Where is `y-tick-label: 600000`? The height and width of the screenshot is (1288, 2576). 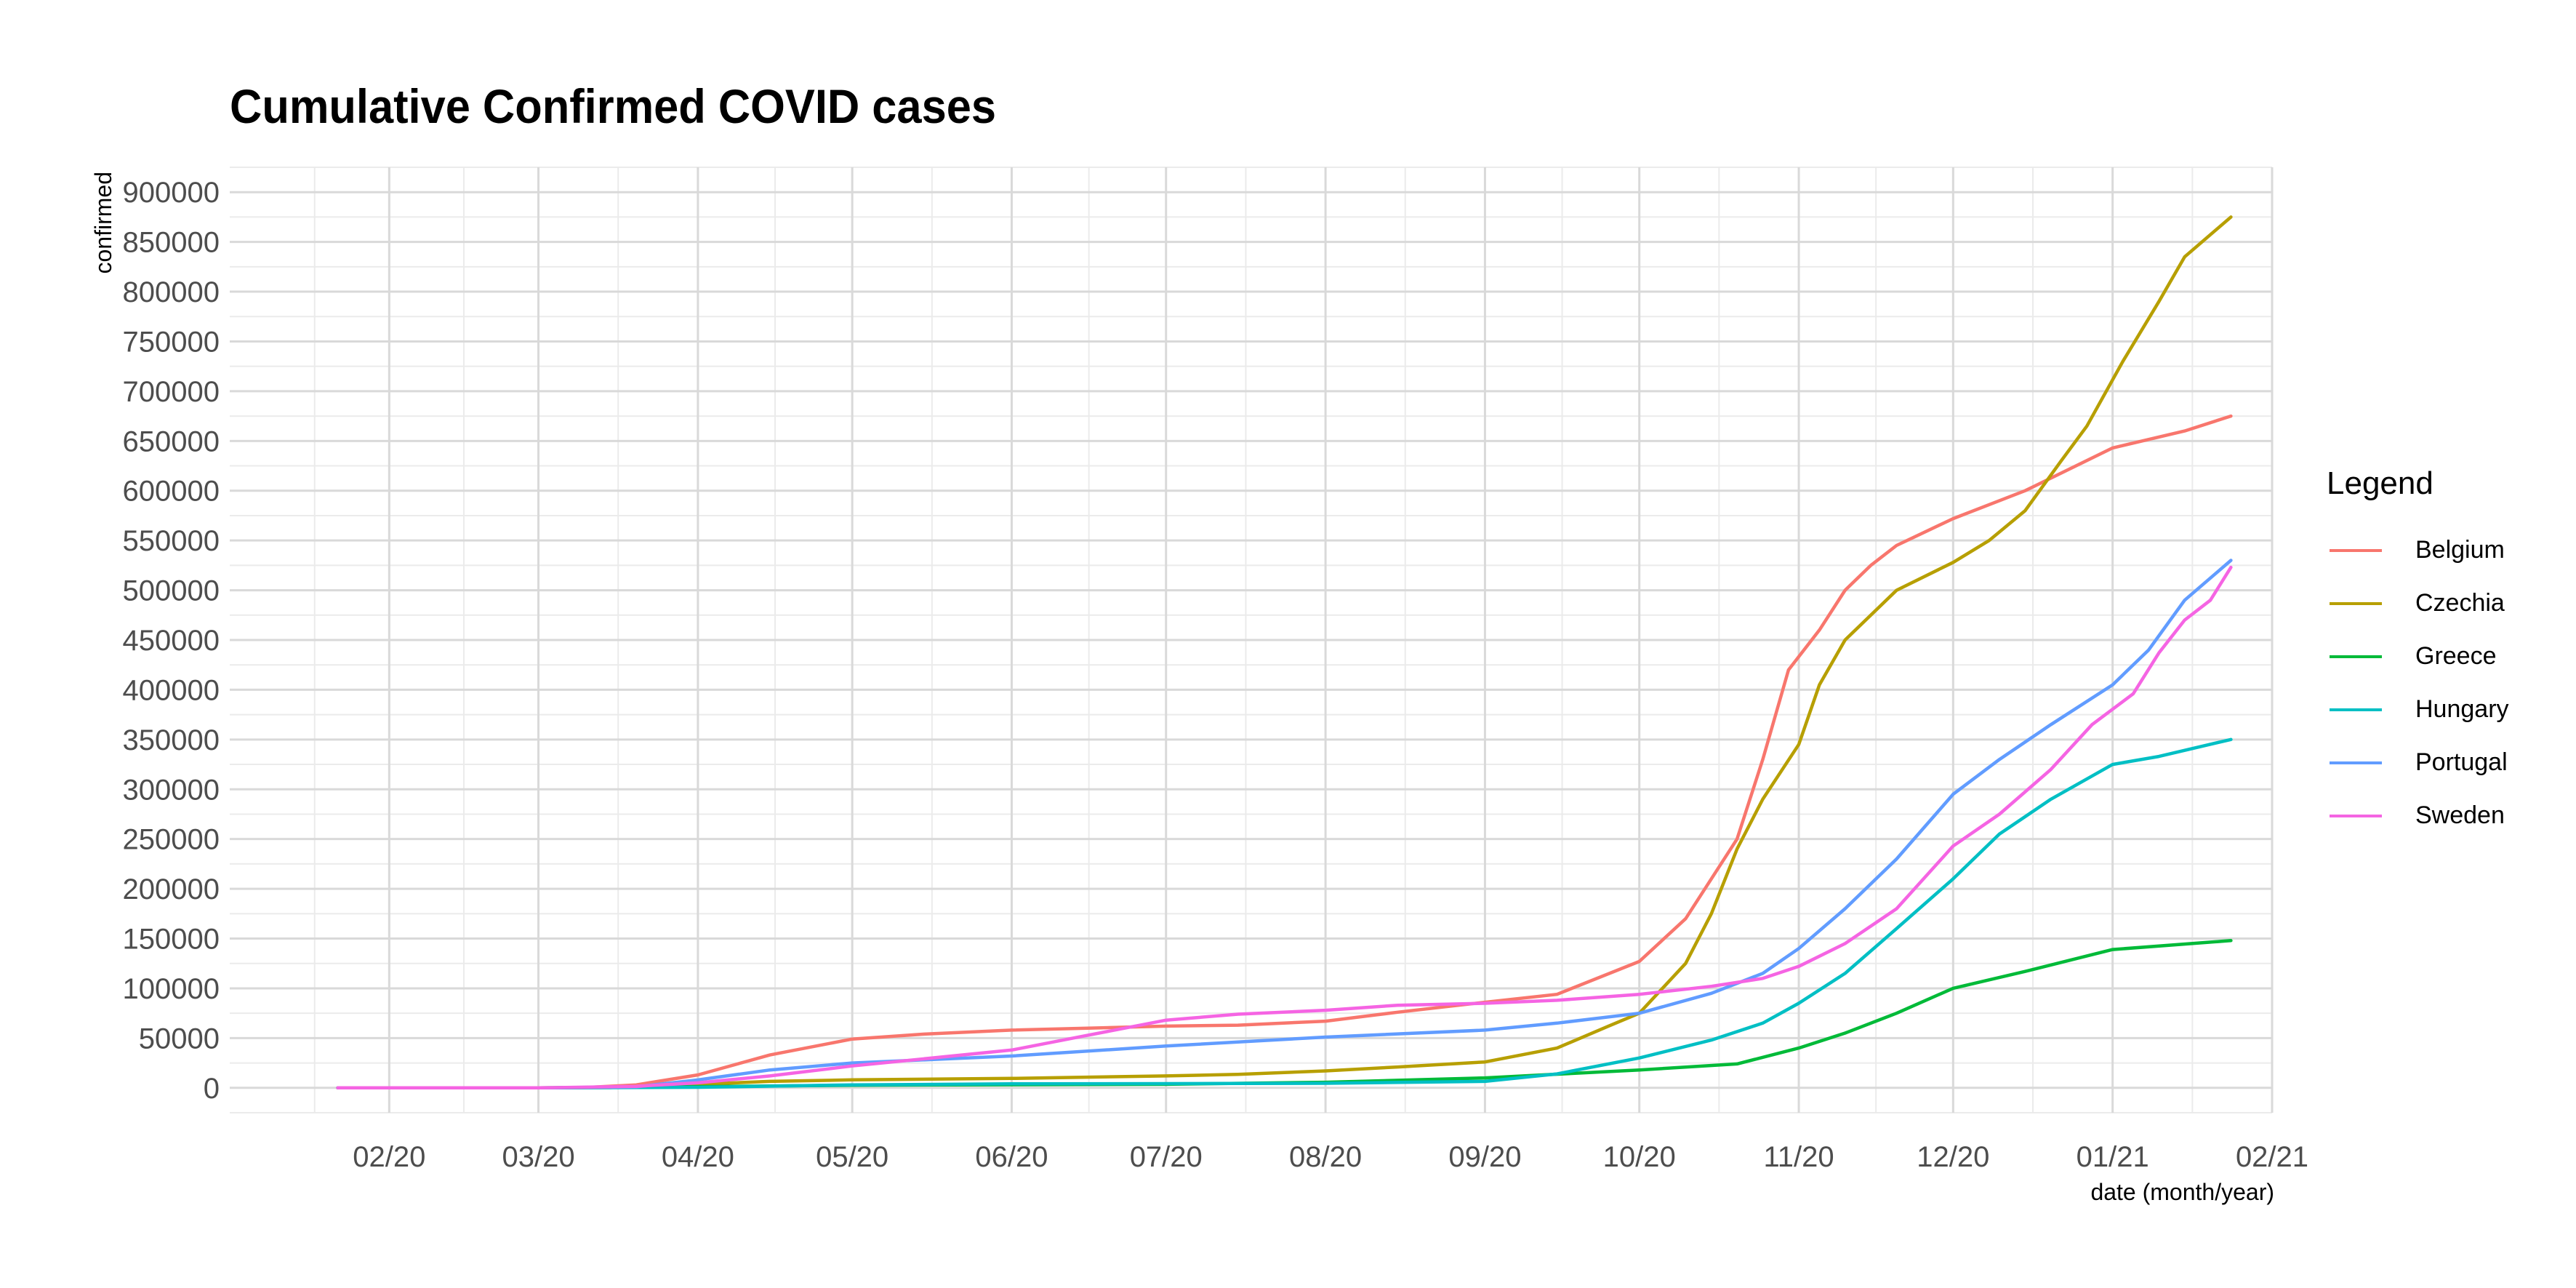 y-tick-label: 600000 is located at coordinates (171, 492).